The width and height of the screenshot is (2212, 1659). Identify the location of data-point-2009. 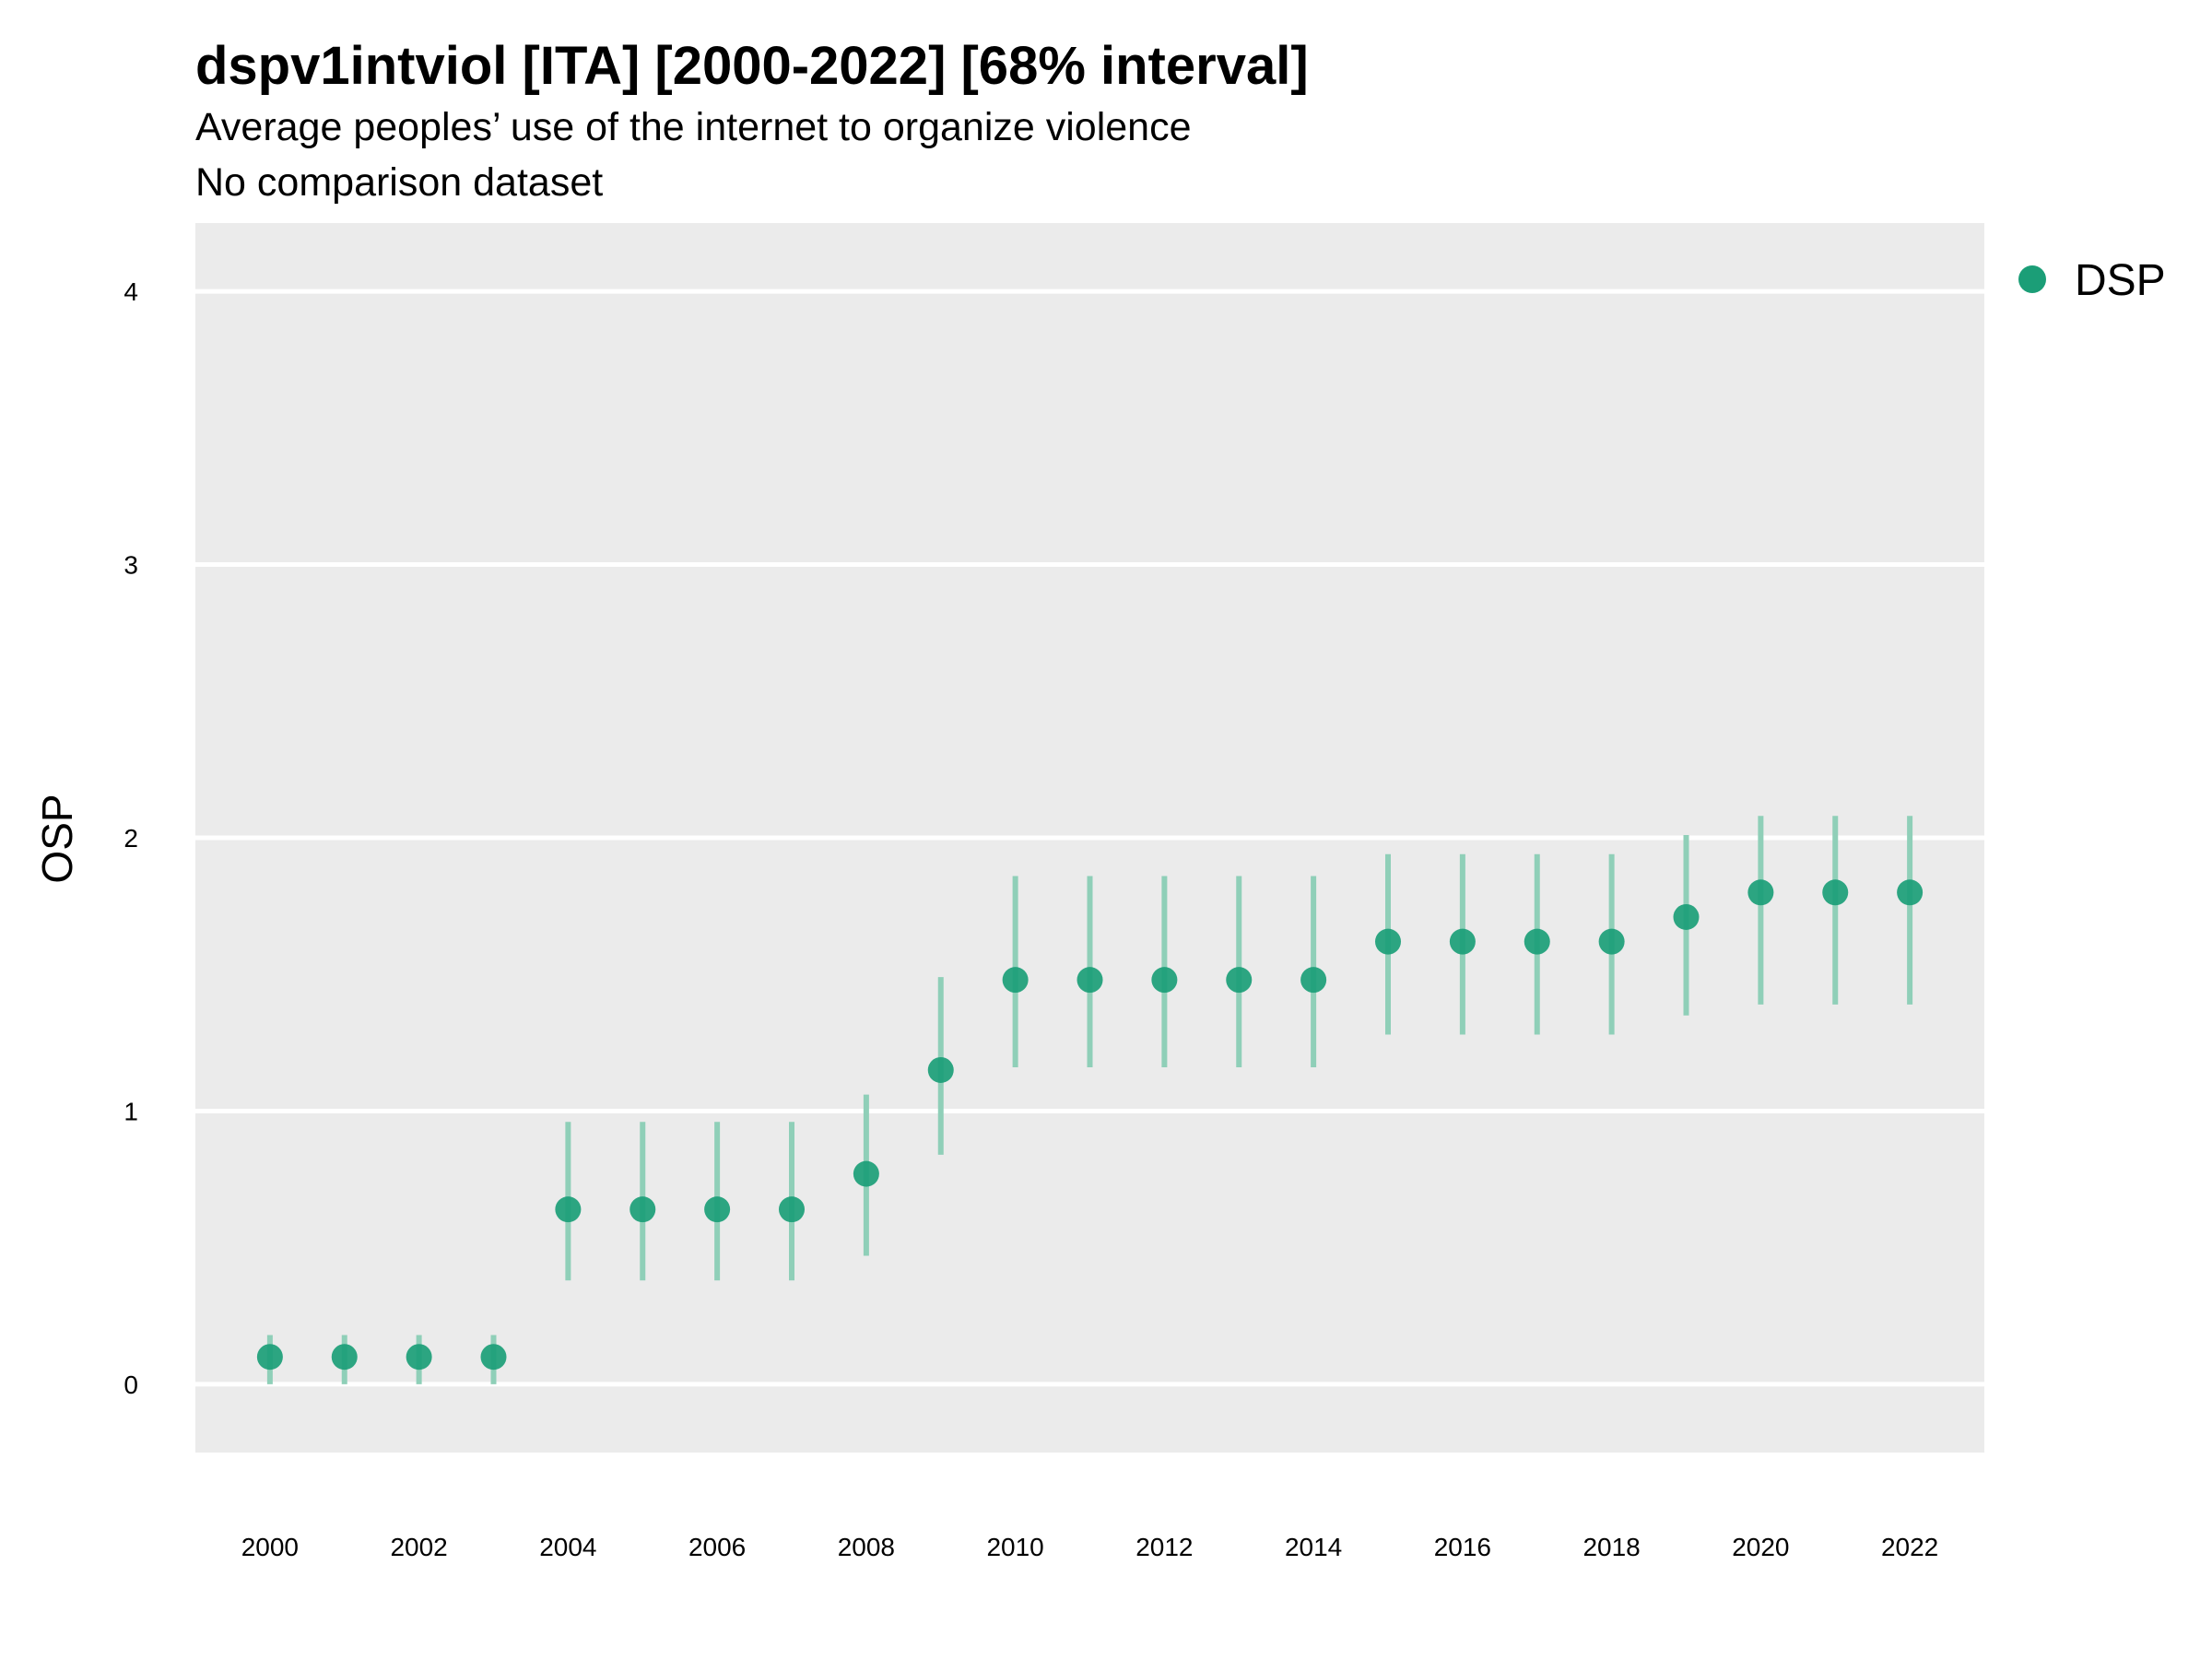
(940, 1069).